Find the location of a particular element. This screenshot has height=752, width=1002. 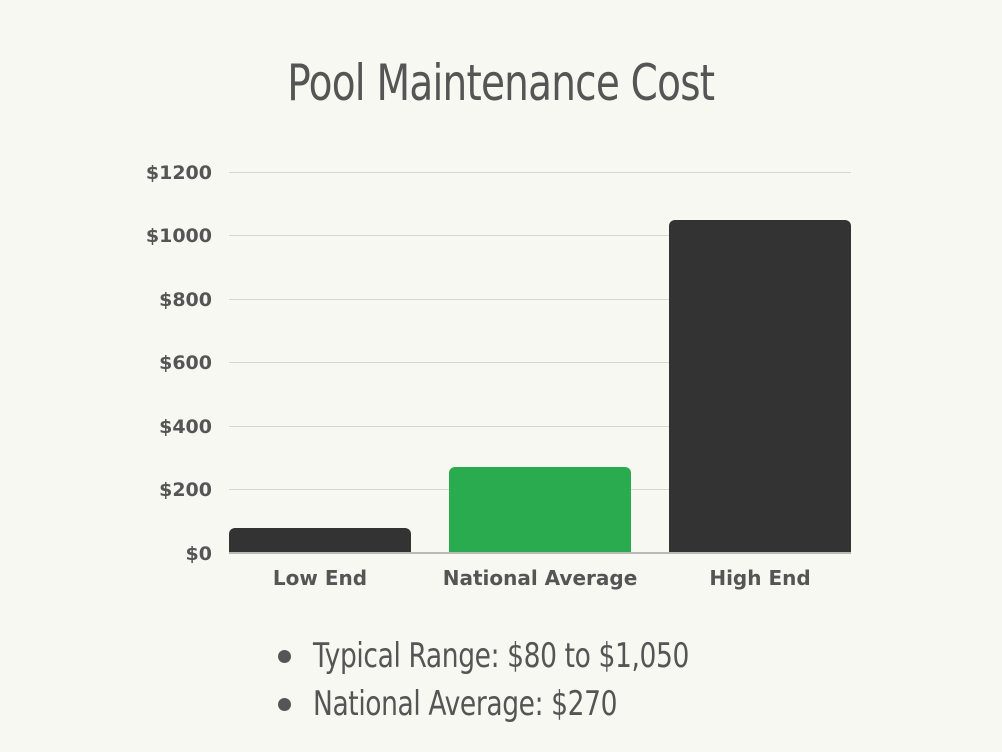

summary-text: Typical Range: $80 to $1,050 is located at coordinates (501, 656).